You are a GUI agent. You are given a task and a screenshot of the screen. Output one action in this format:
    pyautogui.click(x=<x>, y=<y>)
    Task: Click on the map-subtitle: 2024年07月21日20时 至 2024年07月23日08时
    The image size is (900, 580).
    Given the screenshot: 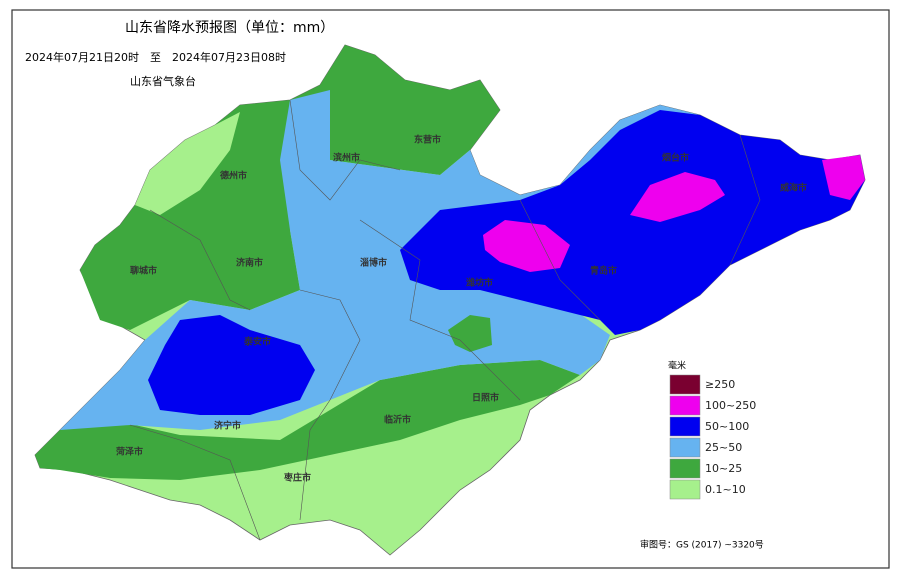 What is the action you would take?
    pyautogui.click(x=155, y=57)
    